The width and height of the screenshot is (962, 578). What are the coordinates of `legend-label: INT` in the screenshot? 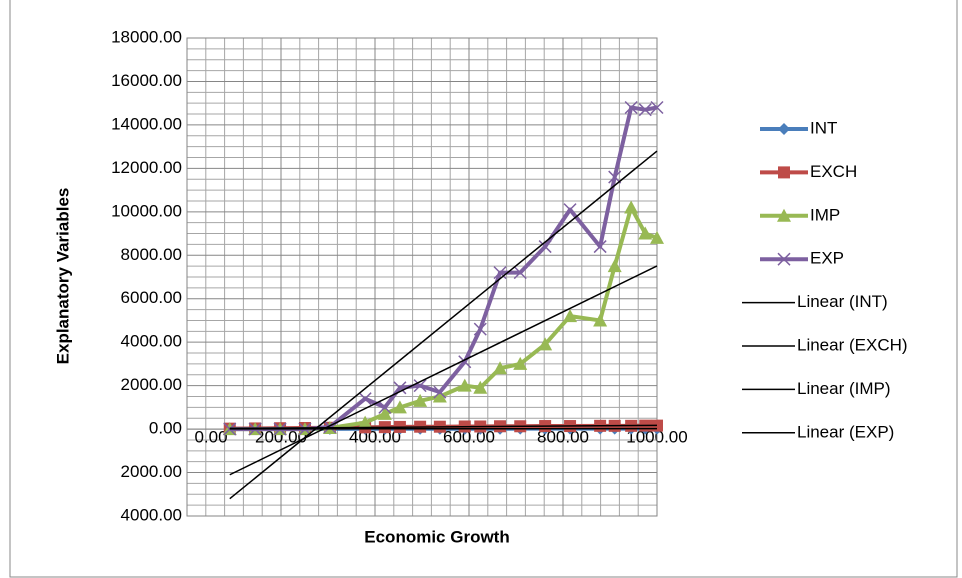 It's located at (823, 127).